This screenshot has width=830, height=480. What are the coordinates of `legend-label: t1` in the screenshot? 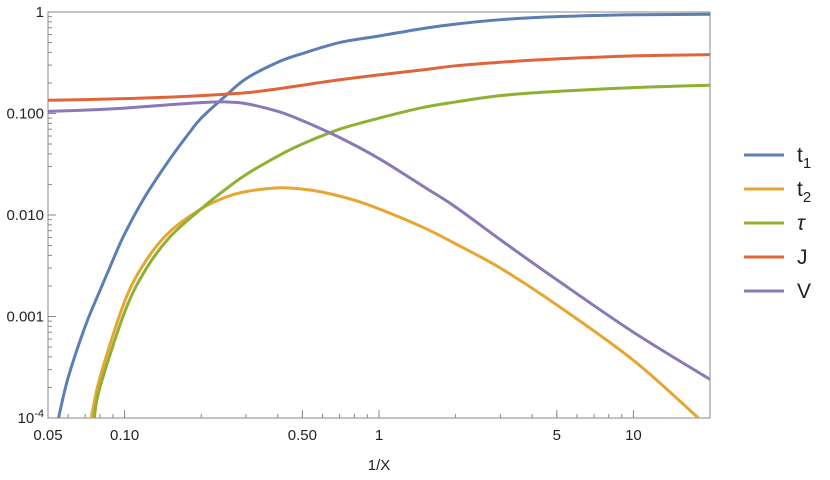 It's located at (804, 158).